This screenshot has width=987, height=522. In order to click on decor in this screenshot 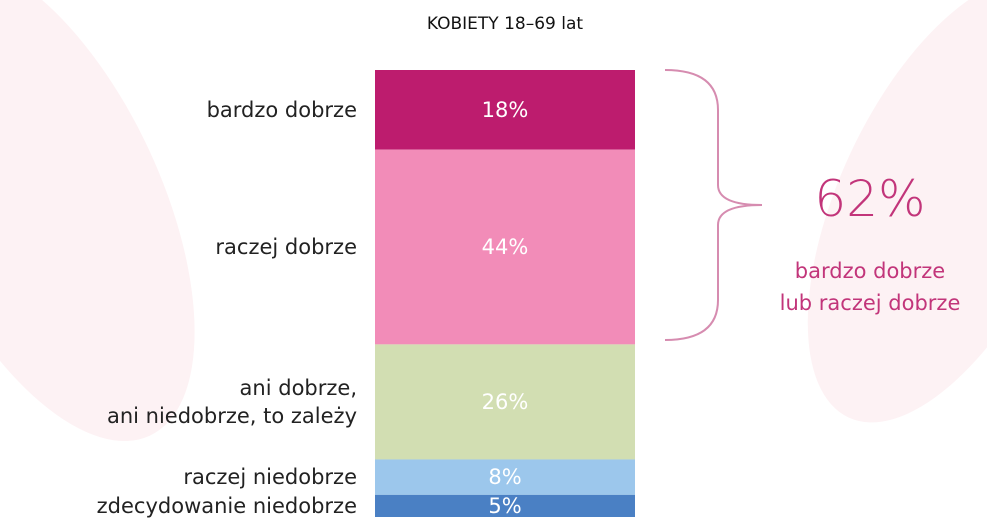, I will do `click(897, 211)`.